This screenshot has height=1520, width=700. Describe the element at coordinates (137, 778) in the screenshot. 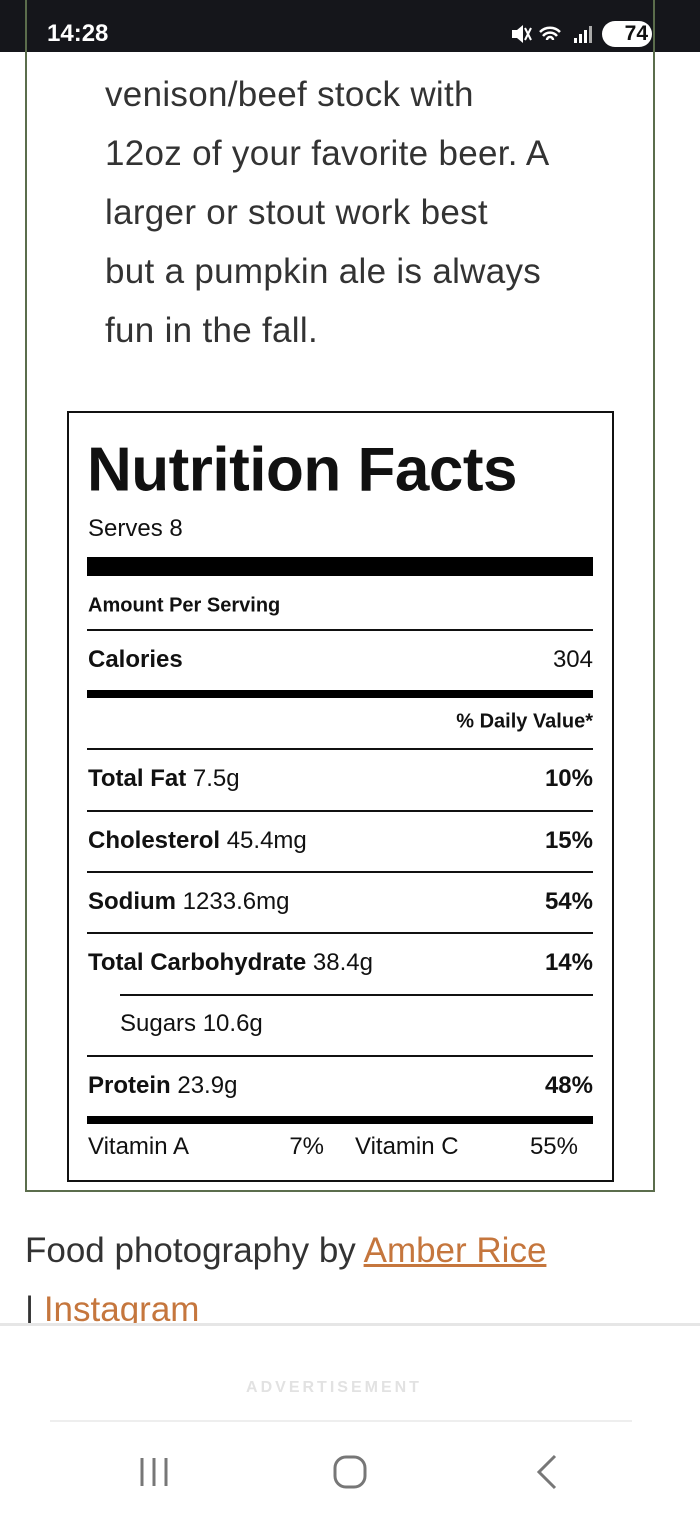

I see `nutrient-name: Total Fat` at that location.